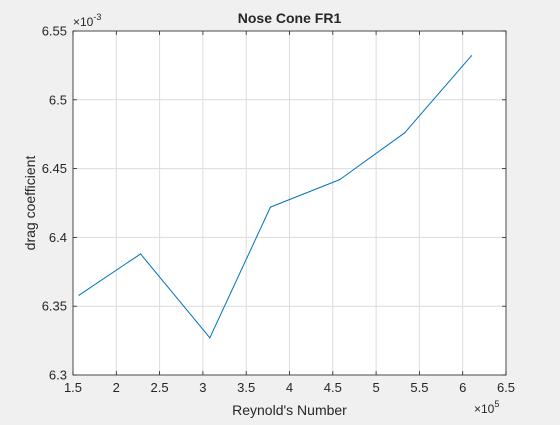 This screenshot has width=560, height=425. Describe the element at coordinates (54, 168) in the screenshot. I see `y-tick-label: 6.45` at that location.